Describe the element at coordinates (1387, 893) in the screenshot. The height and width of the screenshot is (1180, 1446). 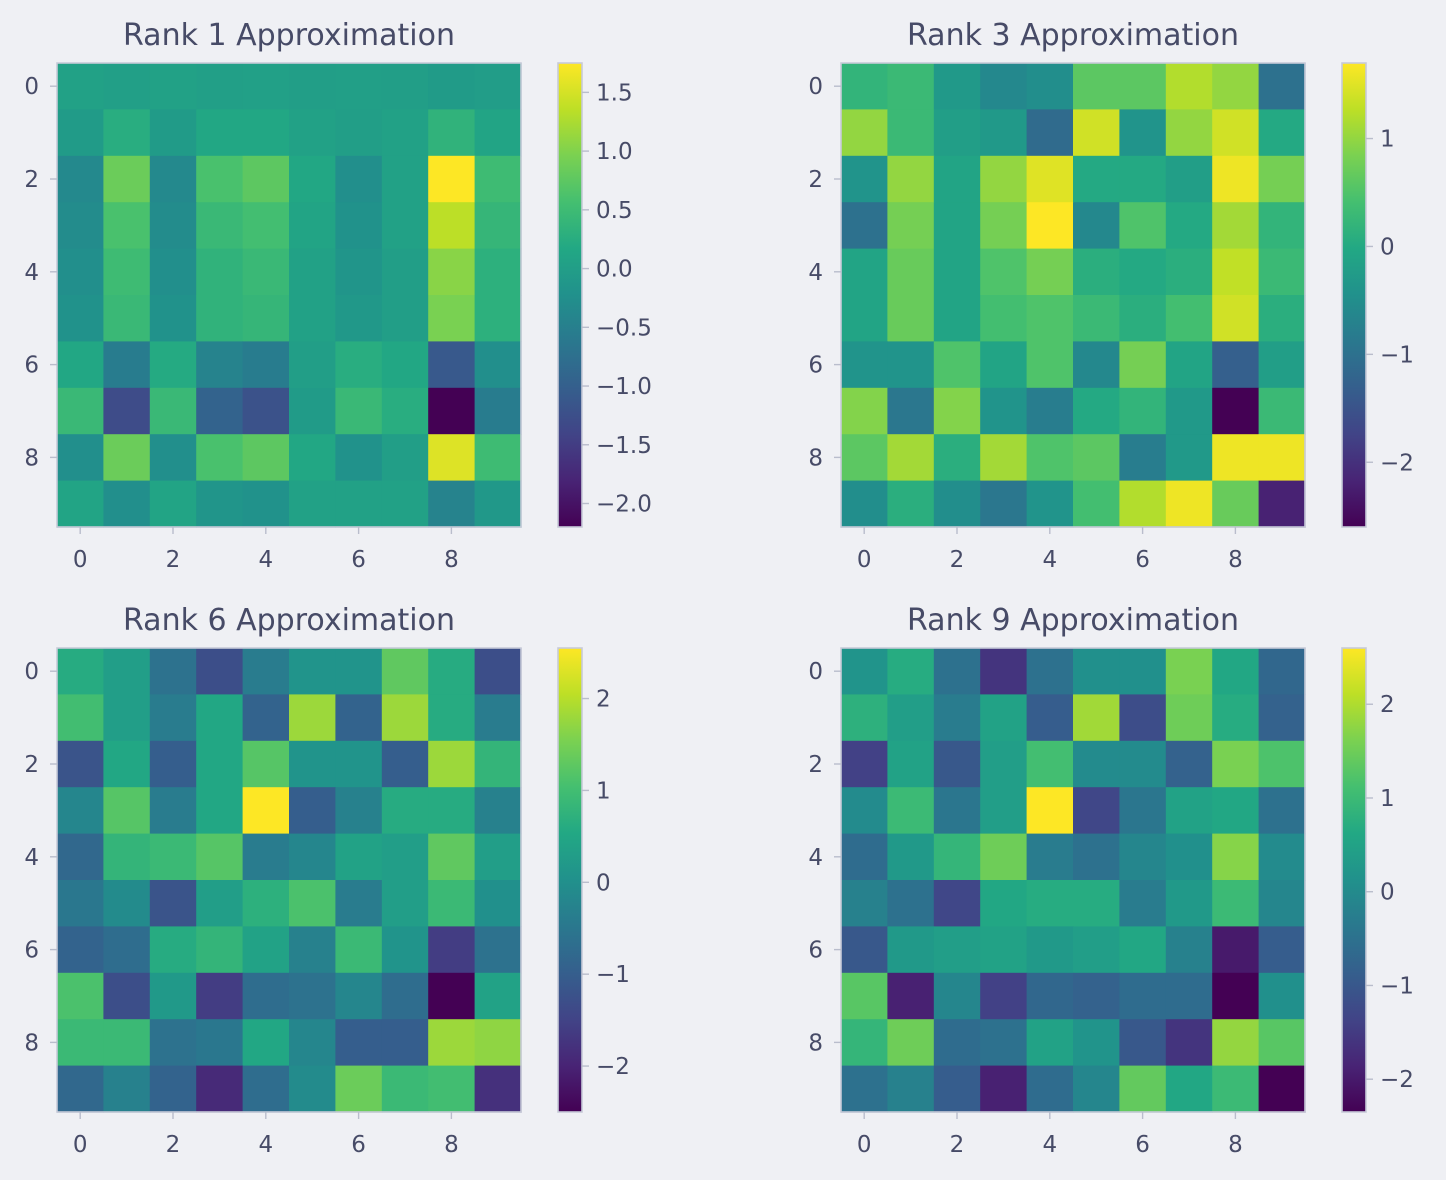
I see `colorbar-tick-label: 0` at that location.